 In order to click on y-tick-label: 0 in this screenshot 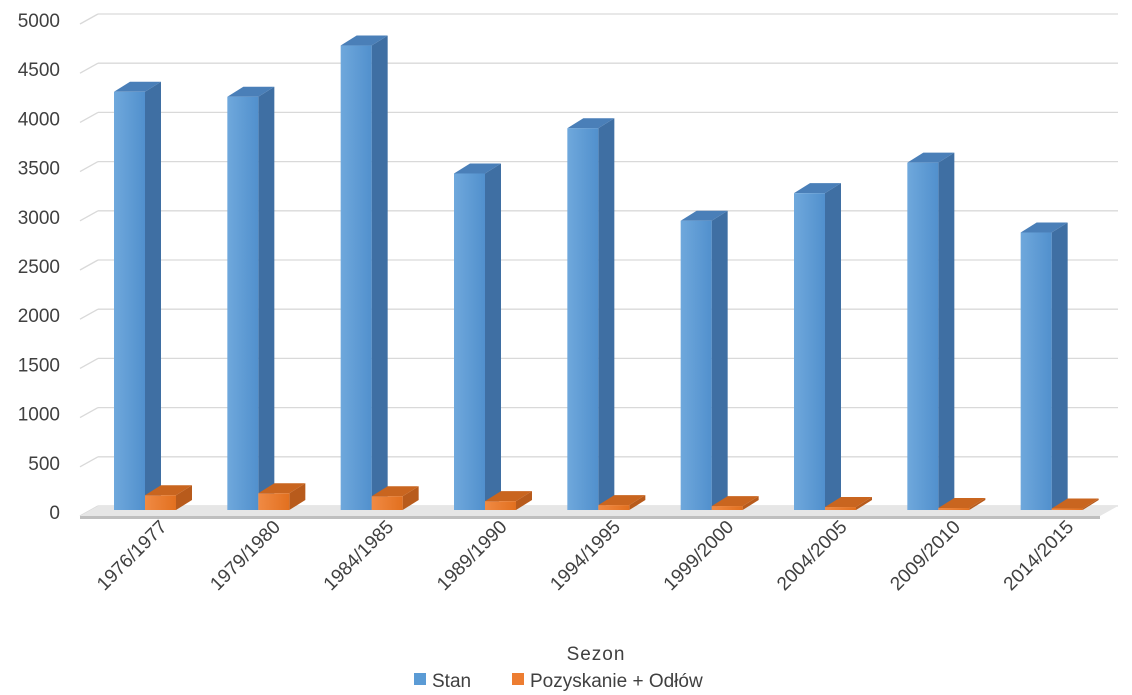, I will do `click(54, 513)`.